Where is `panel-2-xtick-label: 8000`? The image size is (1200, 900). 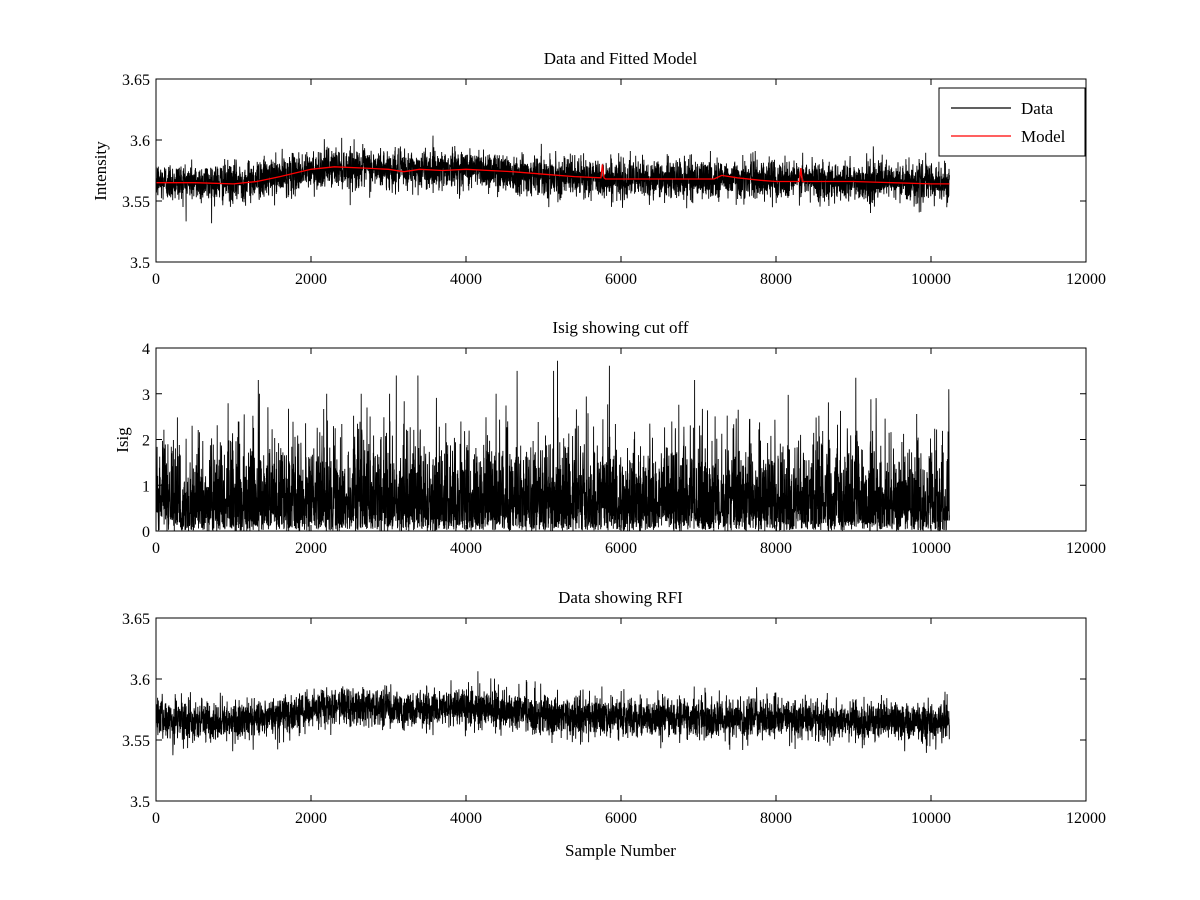 panel-2-xtick-label: 8000 is located at coordinates (776, 548).